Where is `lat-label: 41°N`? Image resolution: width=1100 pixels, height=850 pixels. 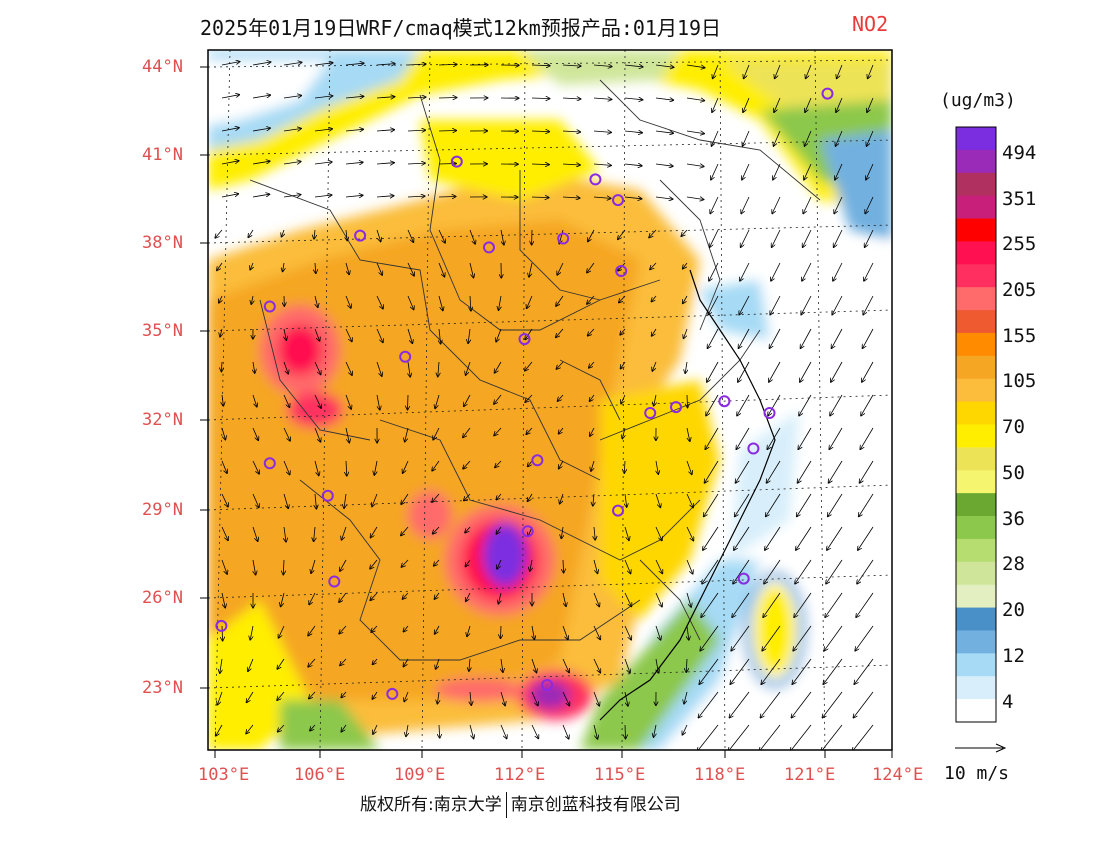
lat-label: 41°N is located at coordinates (162, 155).